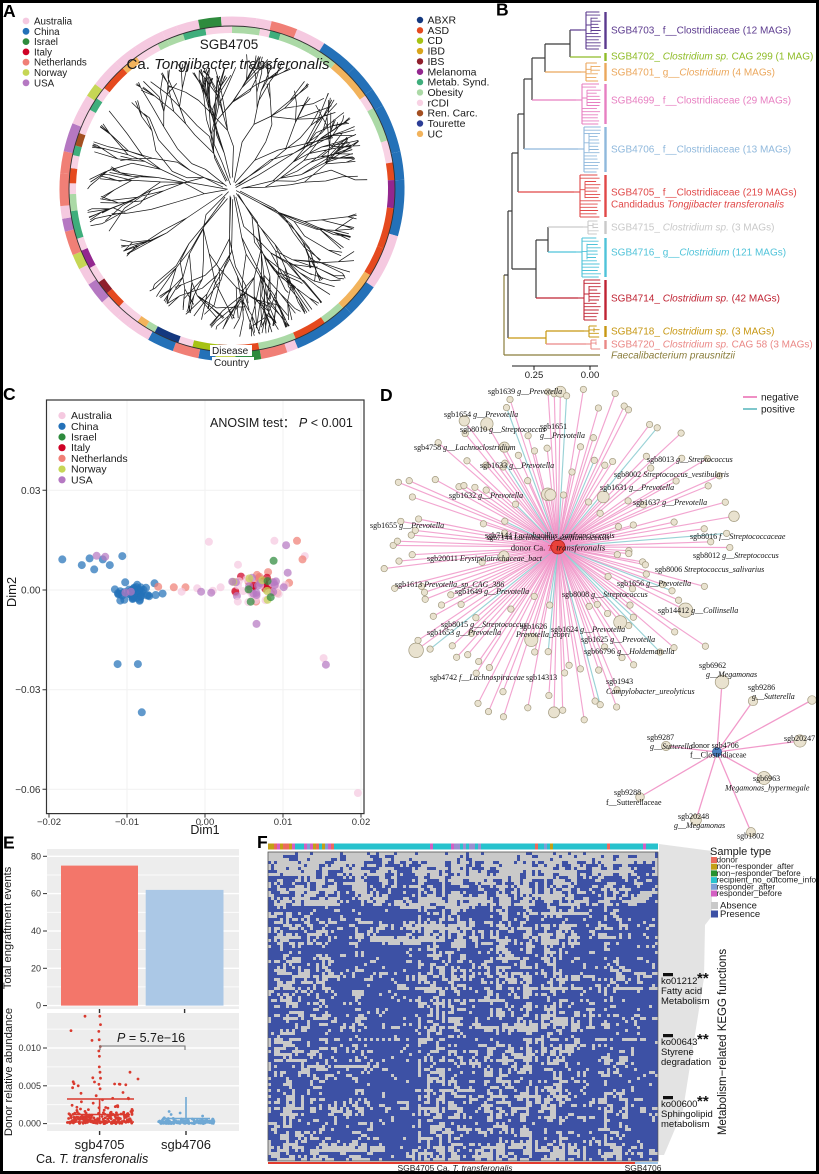 This screenshot has width=819, height=1174. What do you see at coordinates (619, 681) in the screenshot?
I see `svg-text: sgb1943` at bounding box center [619, 681].